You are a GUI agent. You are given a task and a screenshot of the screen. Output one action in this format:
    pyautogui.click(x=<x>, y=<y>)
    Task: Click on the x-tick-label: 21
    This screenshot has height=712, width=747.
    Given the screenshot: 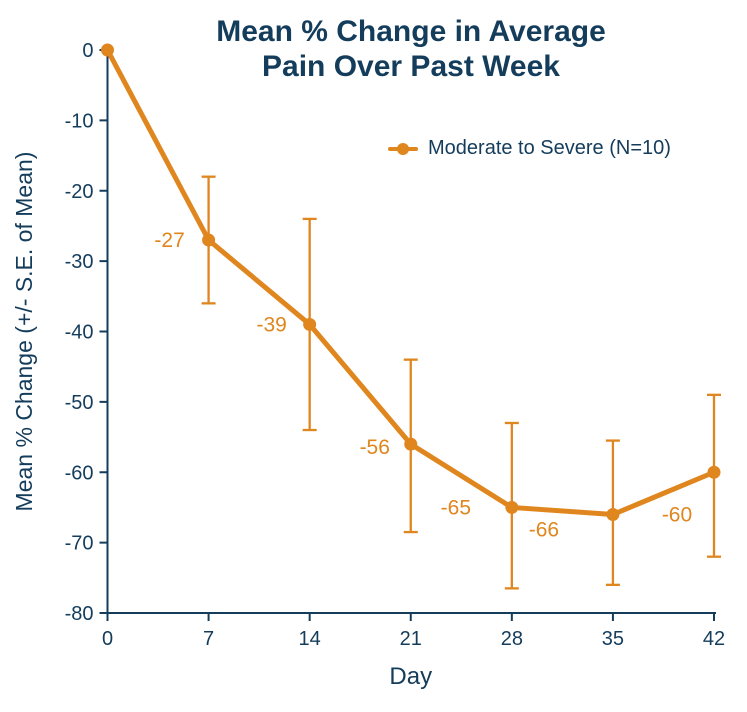 What is the action you would take?
    pyautogui.click(x=411, y=639)
    